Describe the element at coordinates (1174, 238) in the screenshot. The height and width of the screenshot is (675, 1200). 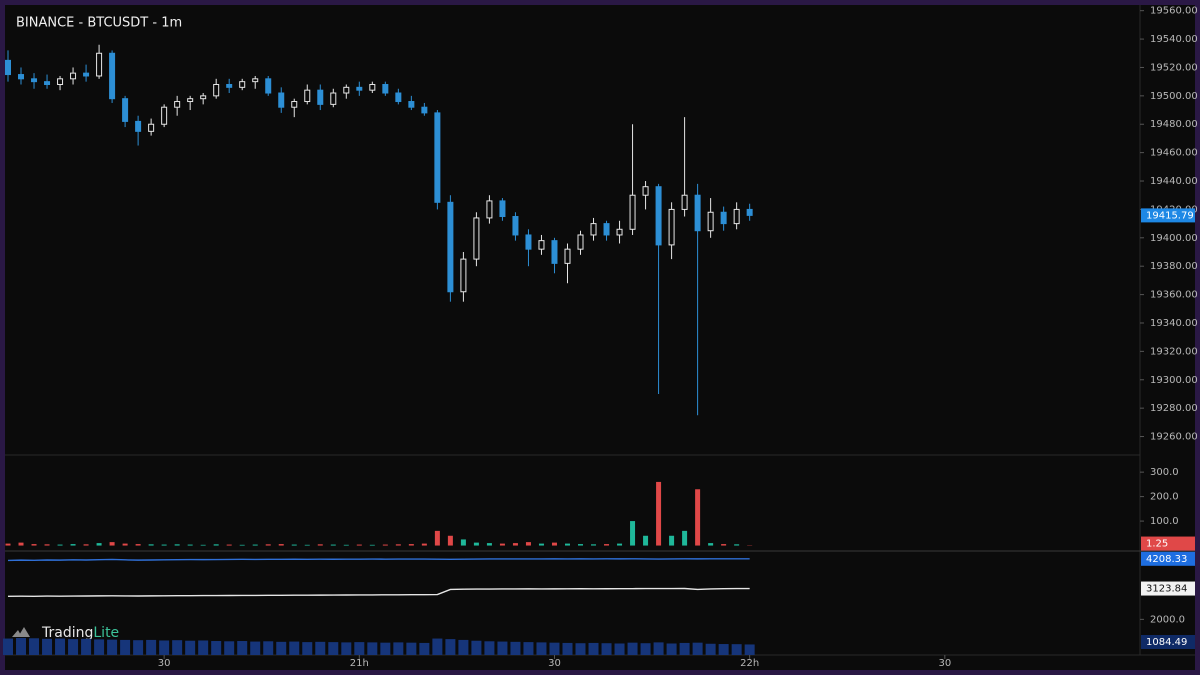
I see `y-tick-label: 19400.00` at that location.